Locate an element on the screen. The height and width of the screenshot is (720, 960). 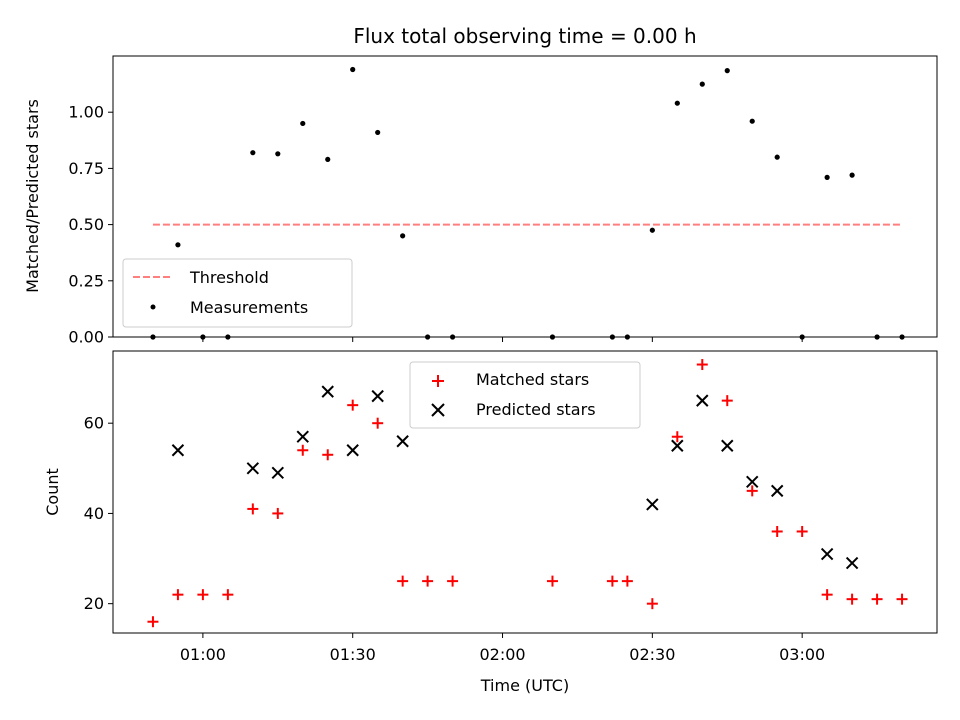
ratio-y-tick-label: 0.50 is located at coordinates (86, 224).